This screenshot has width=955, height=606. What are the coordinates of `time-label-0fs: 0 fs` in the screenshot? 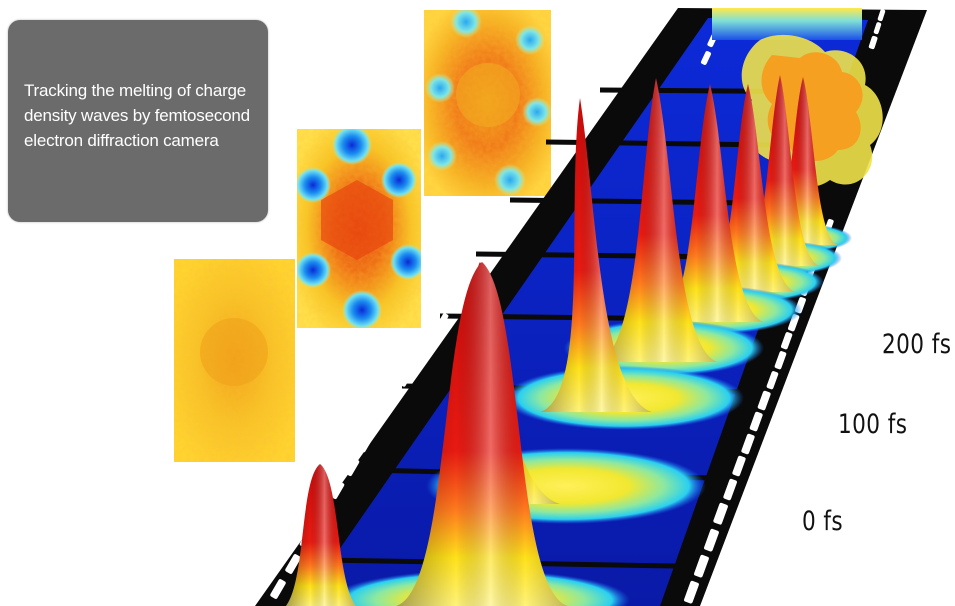 It's located at (823, 521).